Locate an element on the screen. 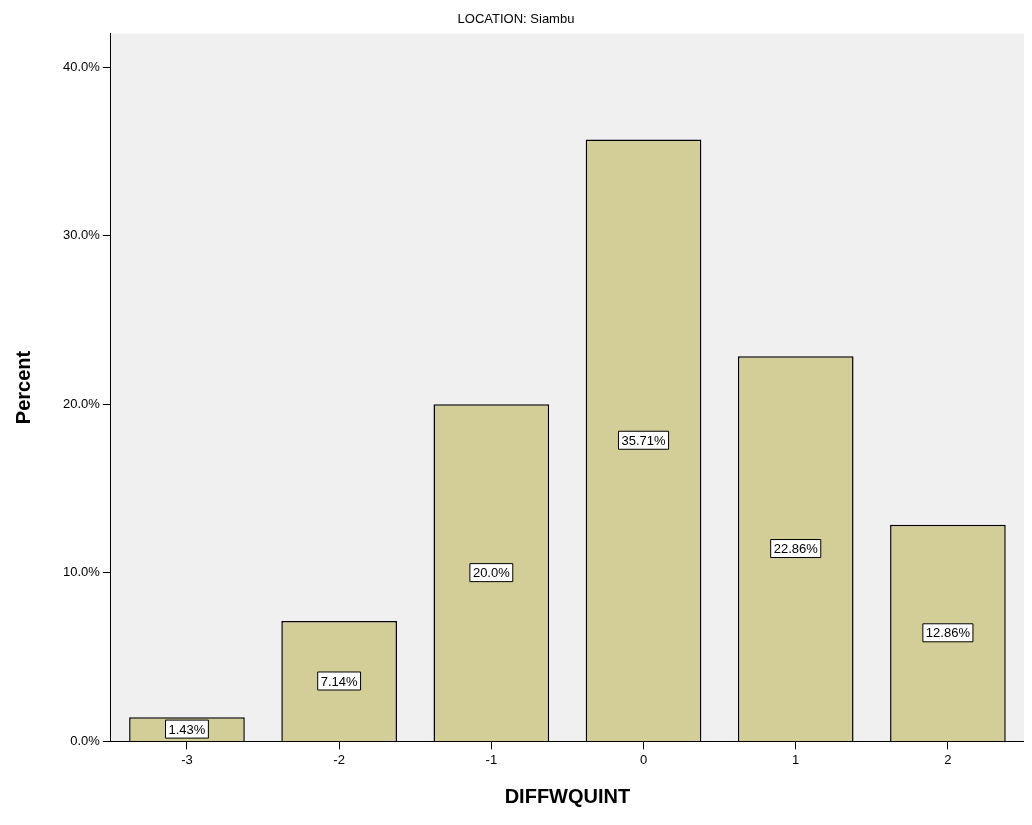  x-tick-label: -2 is located at coordinates (339, 759).